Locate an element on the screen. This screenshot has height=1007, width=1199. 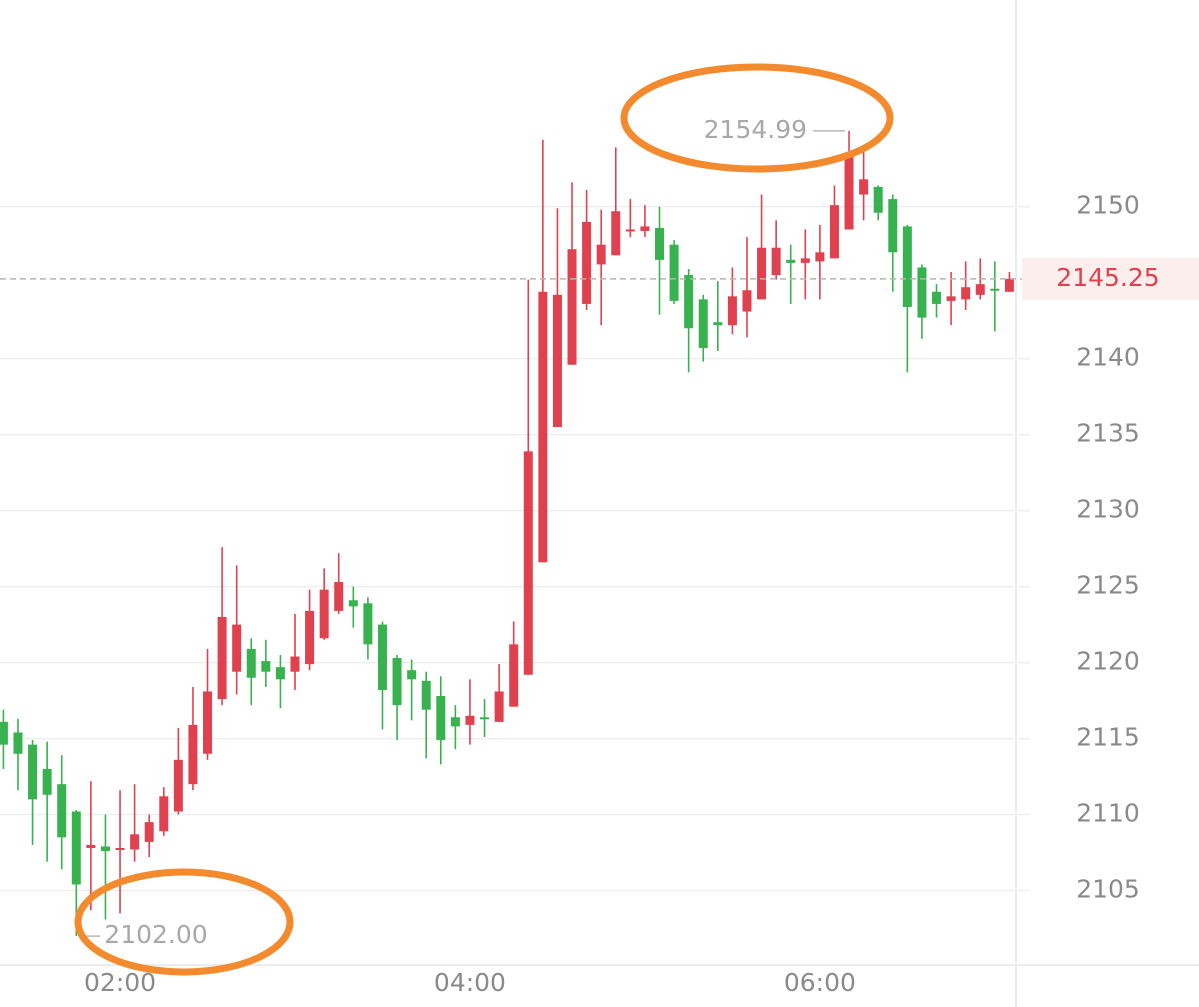
last-price-bg is located at coordinates (1110, 278).